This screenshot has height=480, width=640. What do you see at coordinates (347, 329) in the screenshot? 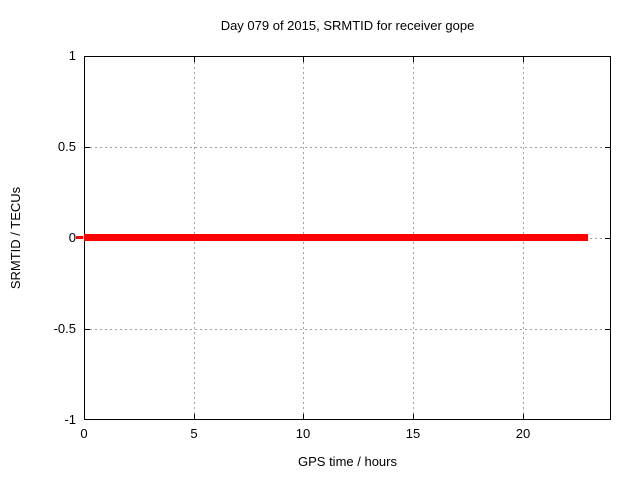
I see `gridline-y--0.5` at bounding box center [347, 329].